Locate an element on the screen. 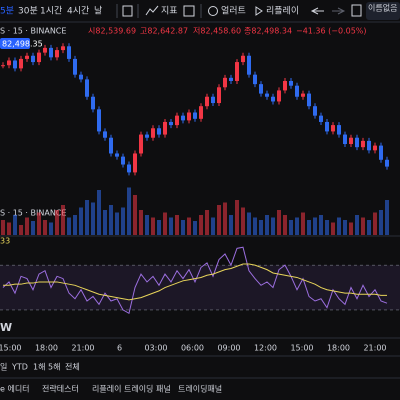 This screenshot has height=400, width=400. time-label: 12:00 is located at coordinates (265, 348).